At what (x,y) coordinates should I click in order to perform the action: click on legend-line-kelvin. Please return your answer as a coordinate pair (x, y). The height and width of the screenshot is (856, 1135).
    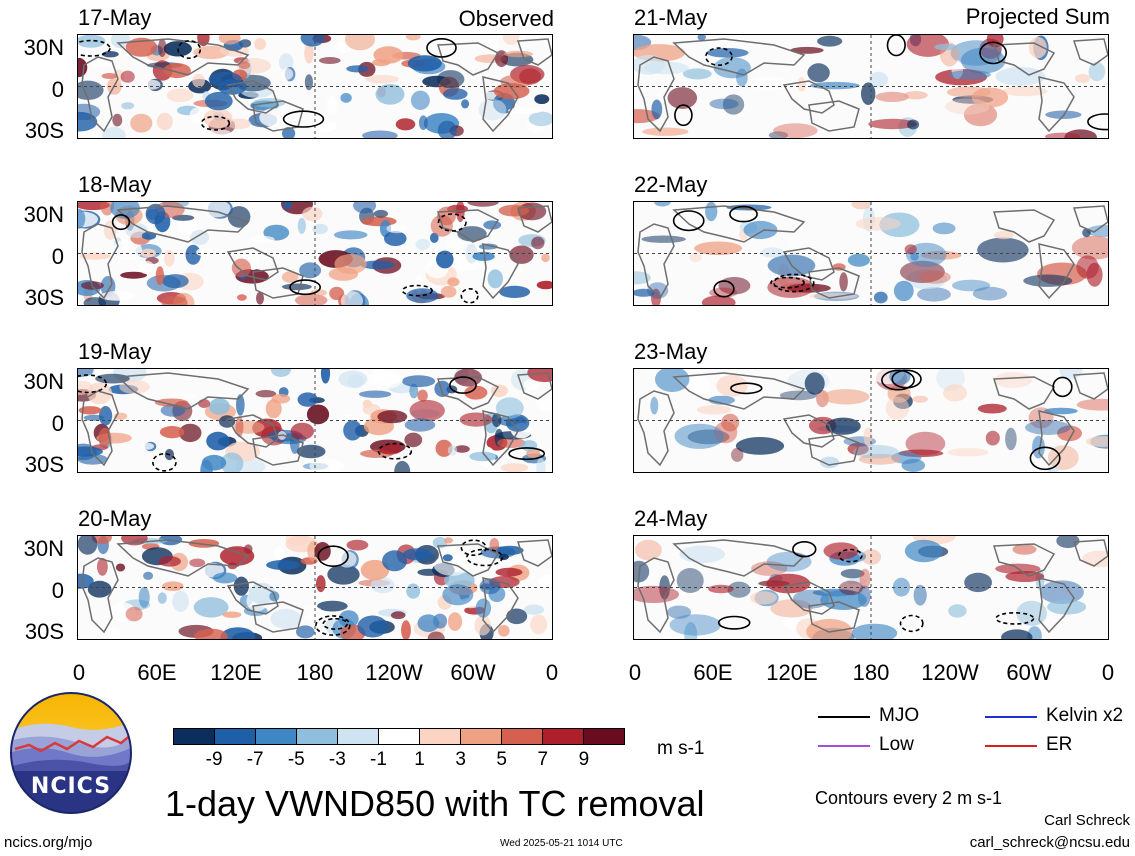
    Looking at the image, I should click on (1011, 717).